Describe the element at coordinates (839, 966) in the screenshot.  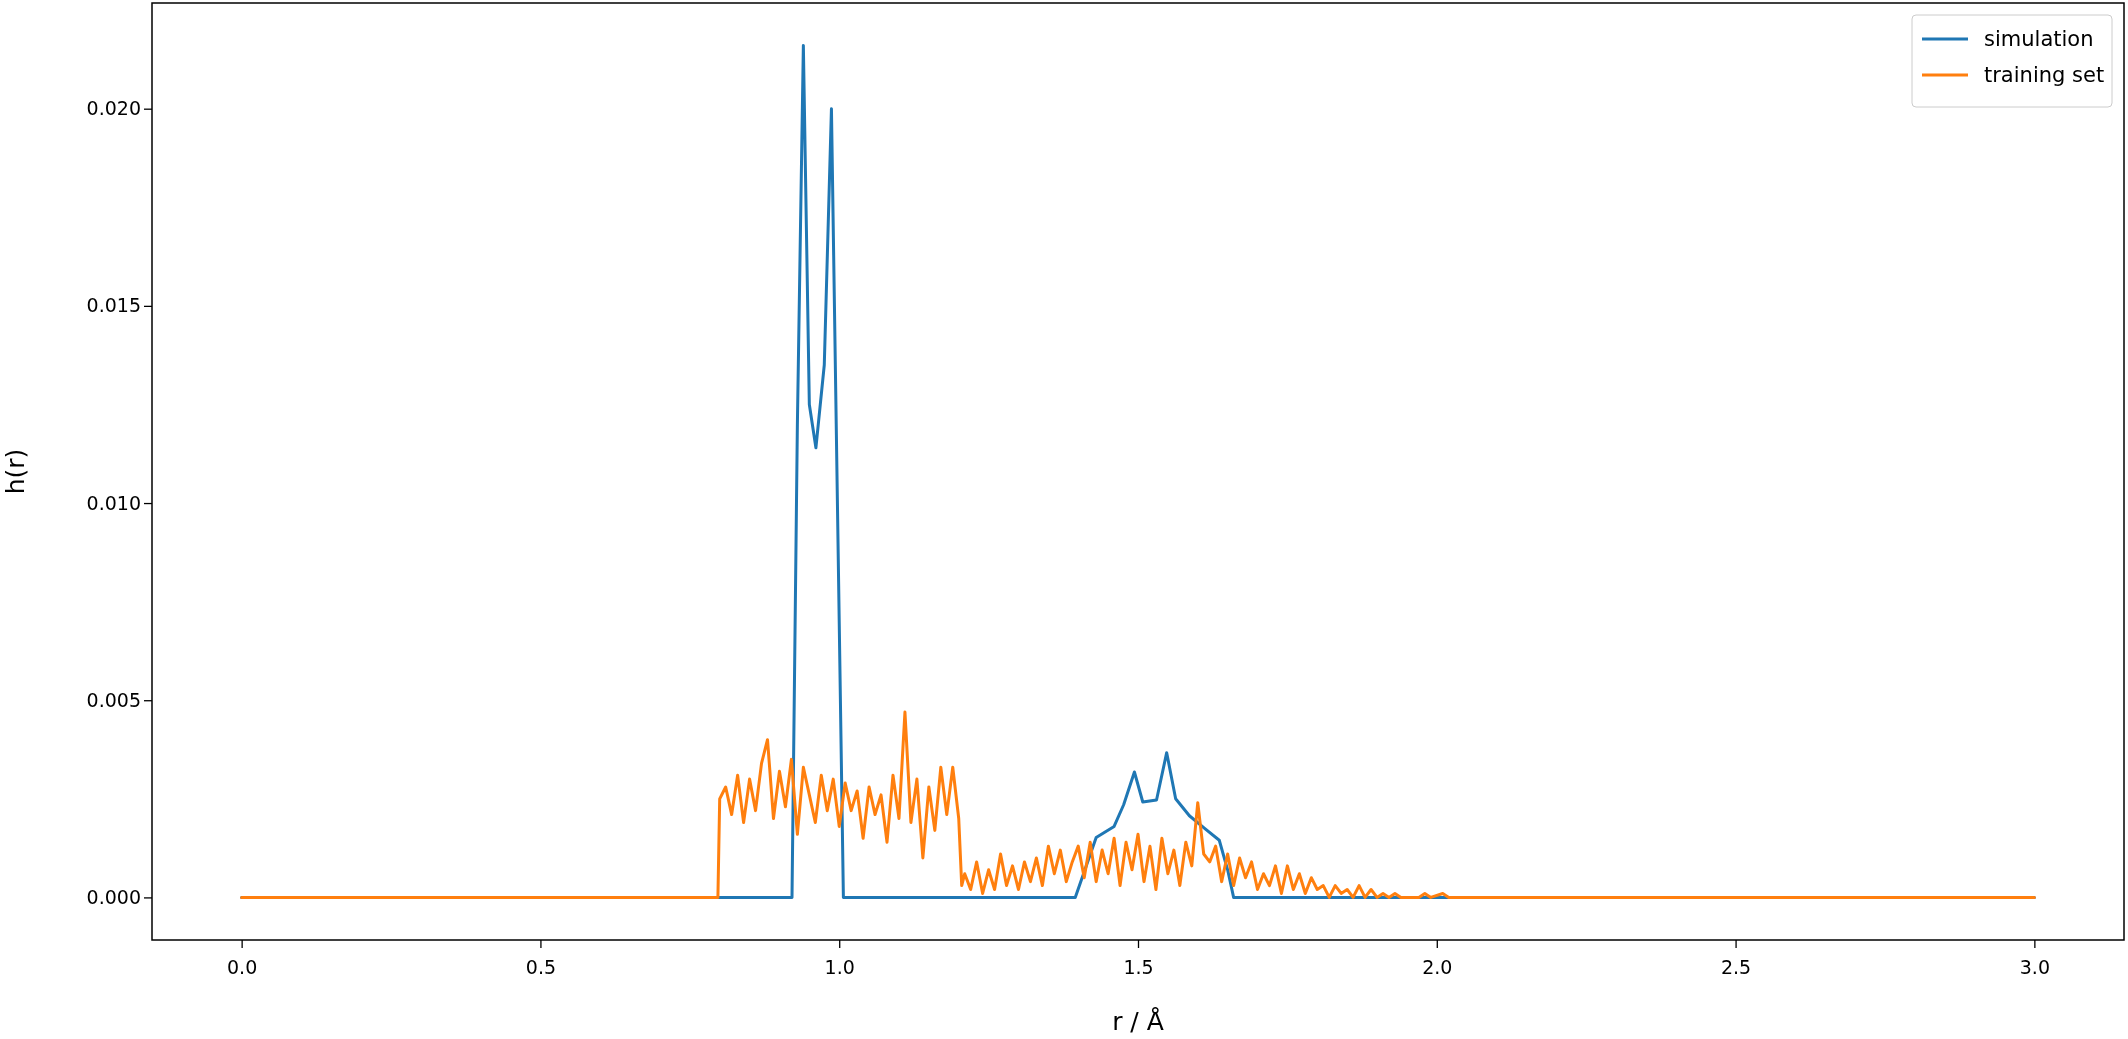
I see `x-tick-label: 1.0` at that location.